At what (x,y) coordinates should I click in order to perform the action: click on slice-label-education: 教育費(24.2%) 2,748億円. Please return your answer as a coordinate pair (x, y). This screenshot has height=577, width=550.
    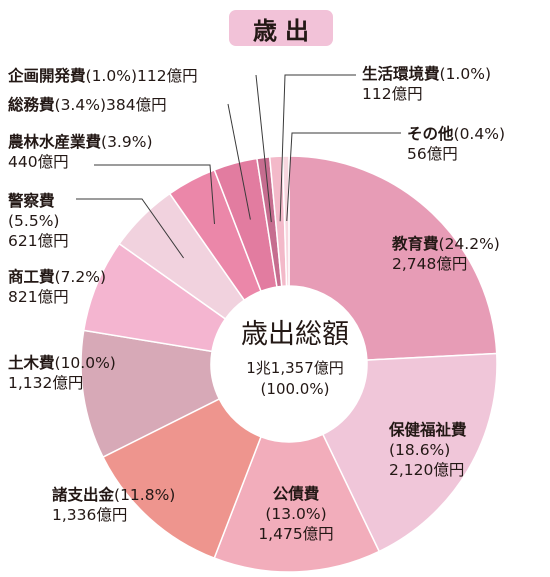
    Looking at the image, I should click on (446, 254).